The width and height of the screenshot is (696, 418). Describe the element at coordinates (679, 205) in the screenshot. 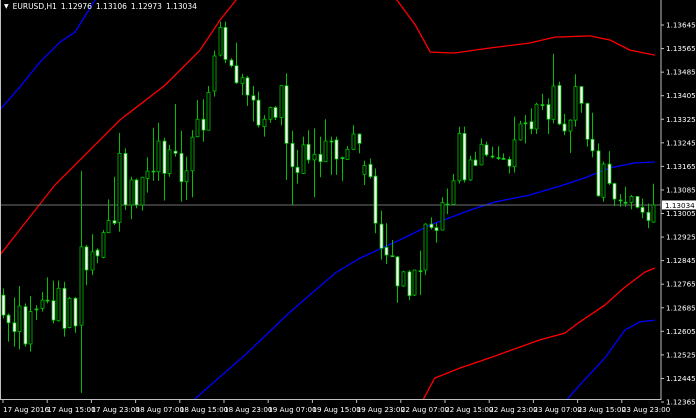

I see `current-price-label: 1.13034` at that location.